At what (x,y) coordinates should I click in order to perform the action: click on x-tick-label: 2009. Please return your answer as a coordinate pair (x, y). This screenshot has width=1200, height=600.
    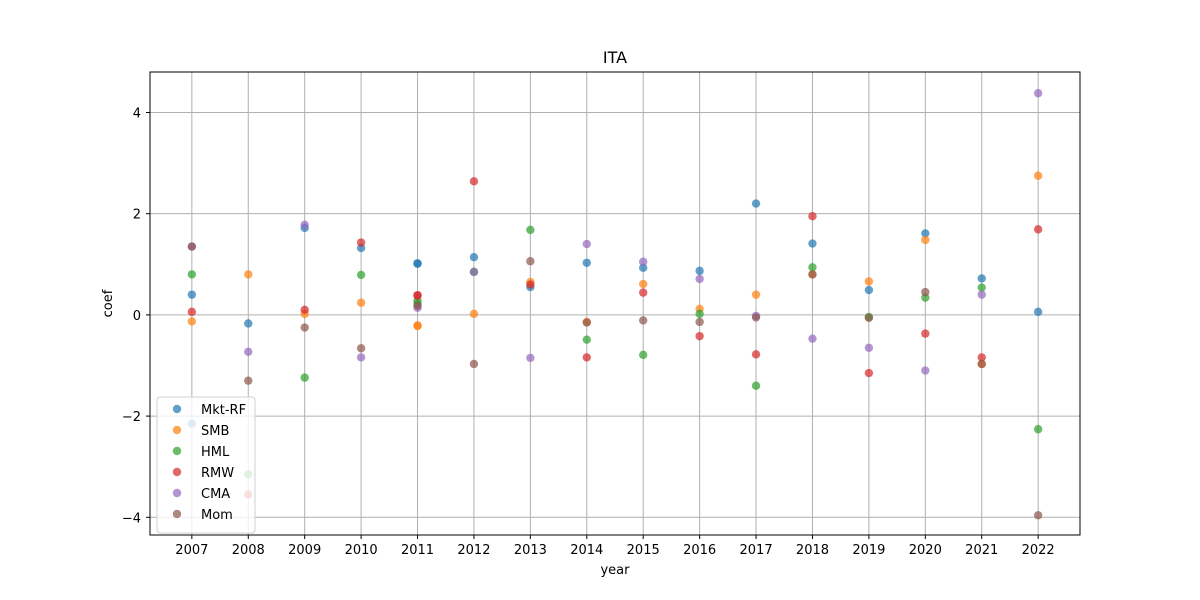
    Looking at the image, I should click on (304, 550).